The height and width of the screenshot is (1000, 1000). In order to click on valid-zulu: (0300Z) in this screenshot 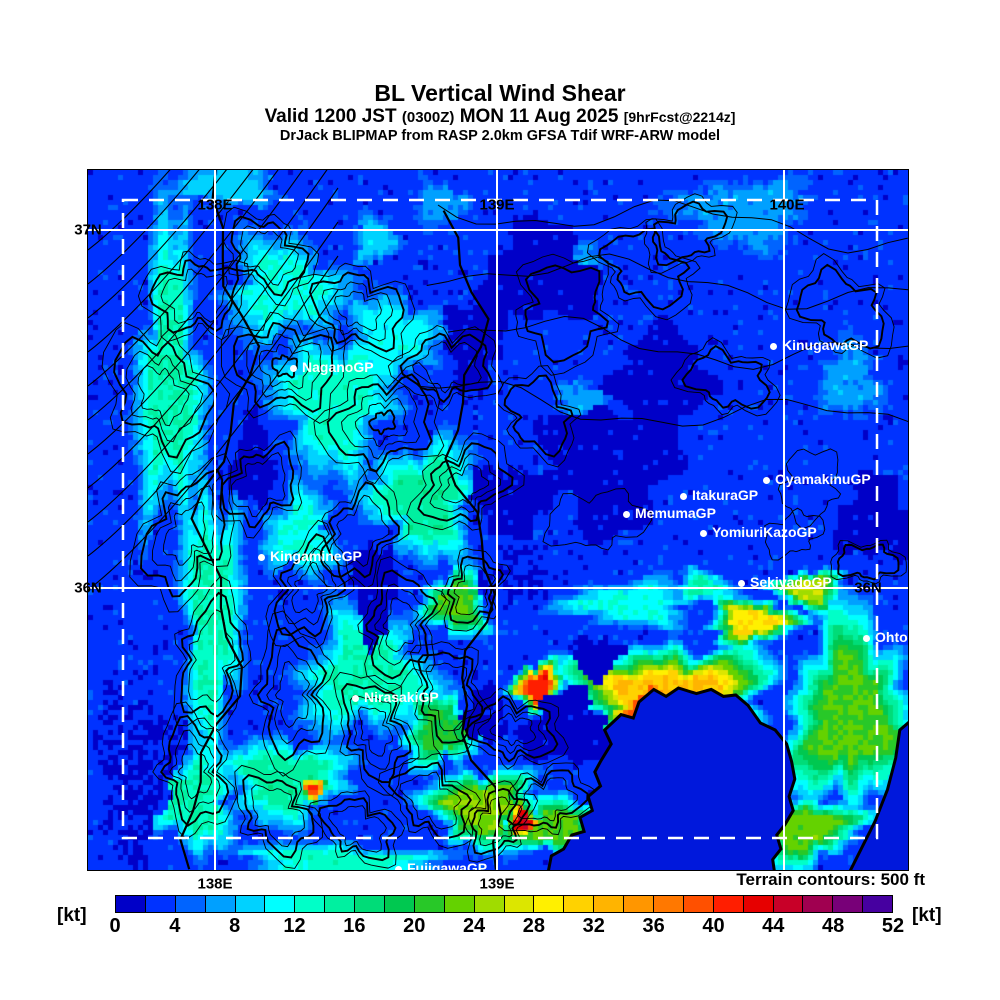, I will do `click(428, 118)`.